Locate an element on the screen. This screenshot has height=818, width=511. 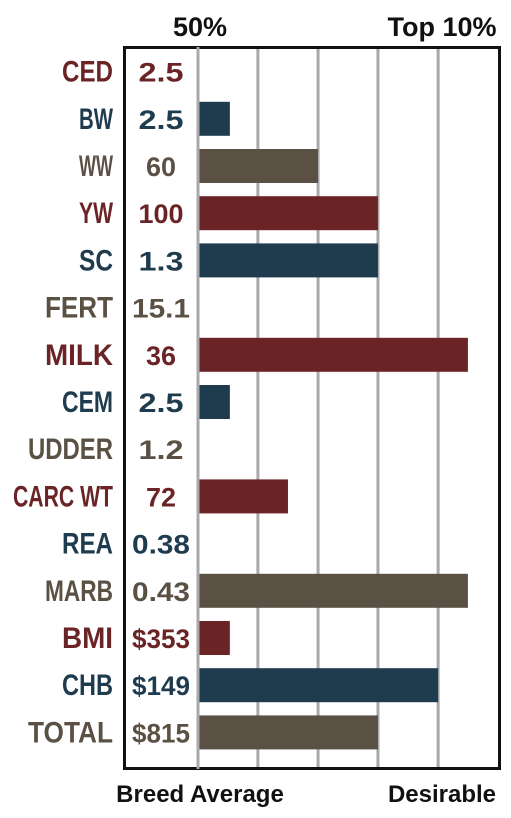
value-label: $149 is located at coordinates (161, 686).